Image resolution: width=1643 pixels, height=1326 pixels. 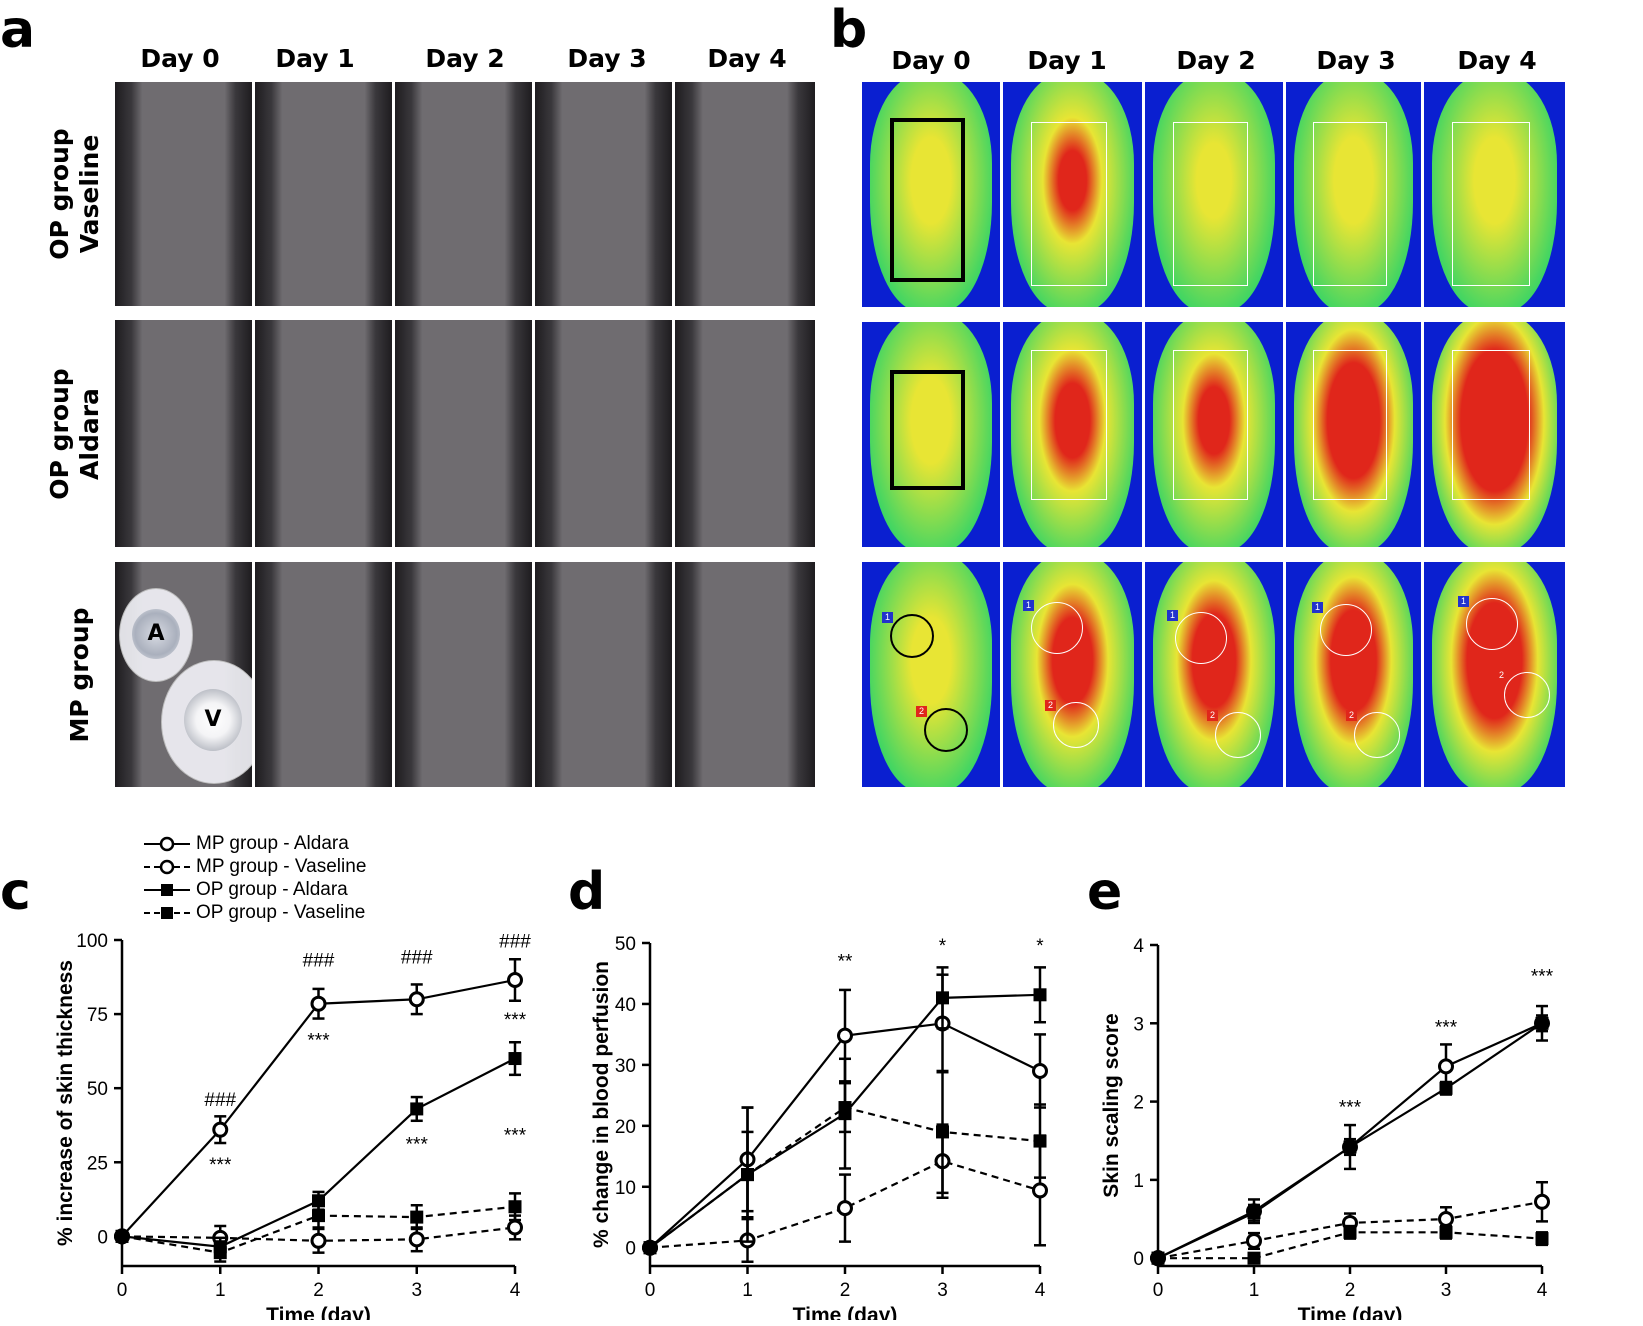 I want to click on heatmap-row1-day3, so click(x=1353, y=434).